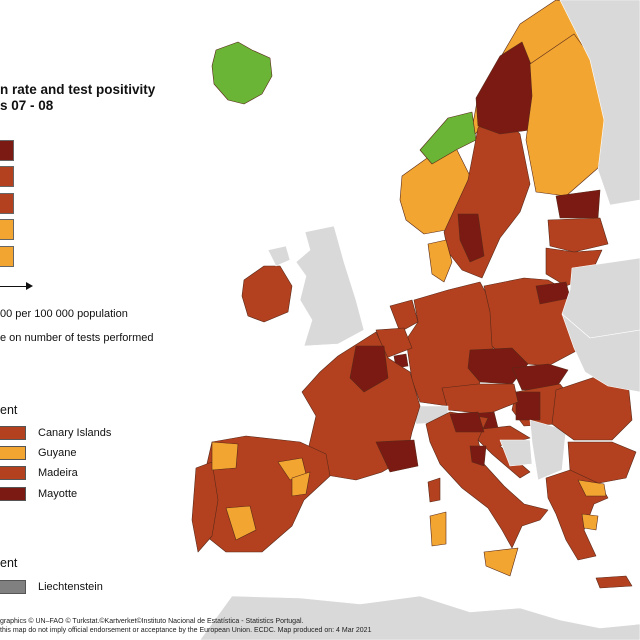 Image resolution: width=640 pixels, height=640 pixels. What do you see at coordinates (528, 406) in the screenshot?
I see `region-hungary-west` at bounding box center [528, 406].